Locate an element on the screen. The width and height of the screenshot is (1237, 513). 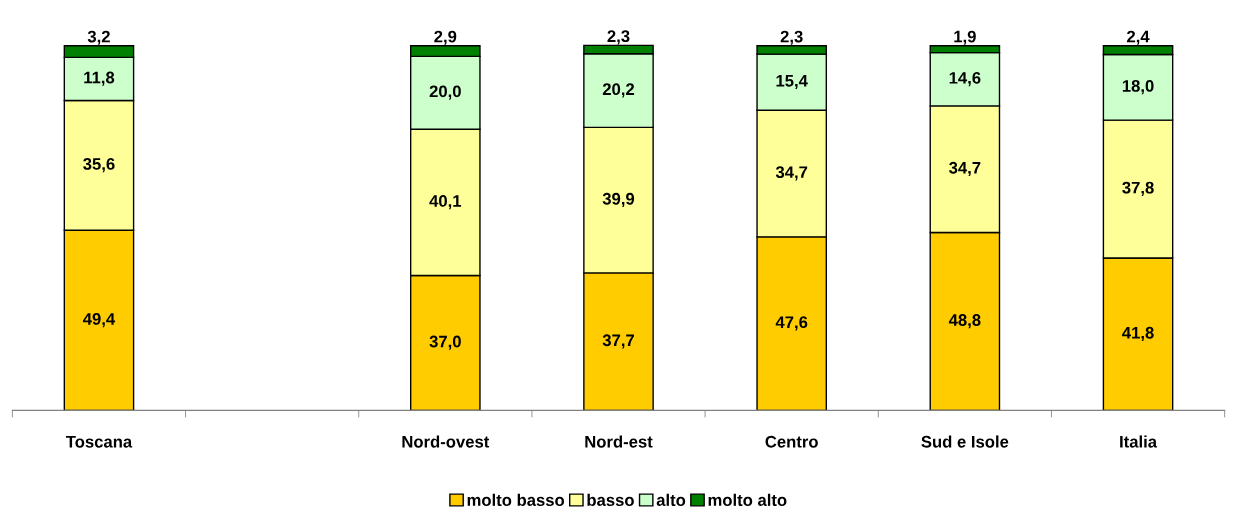
legend-label: basso is located at coordinates (610, 499).